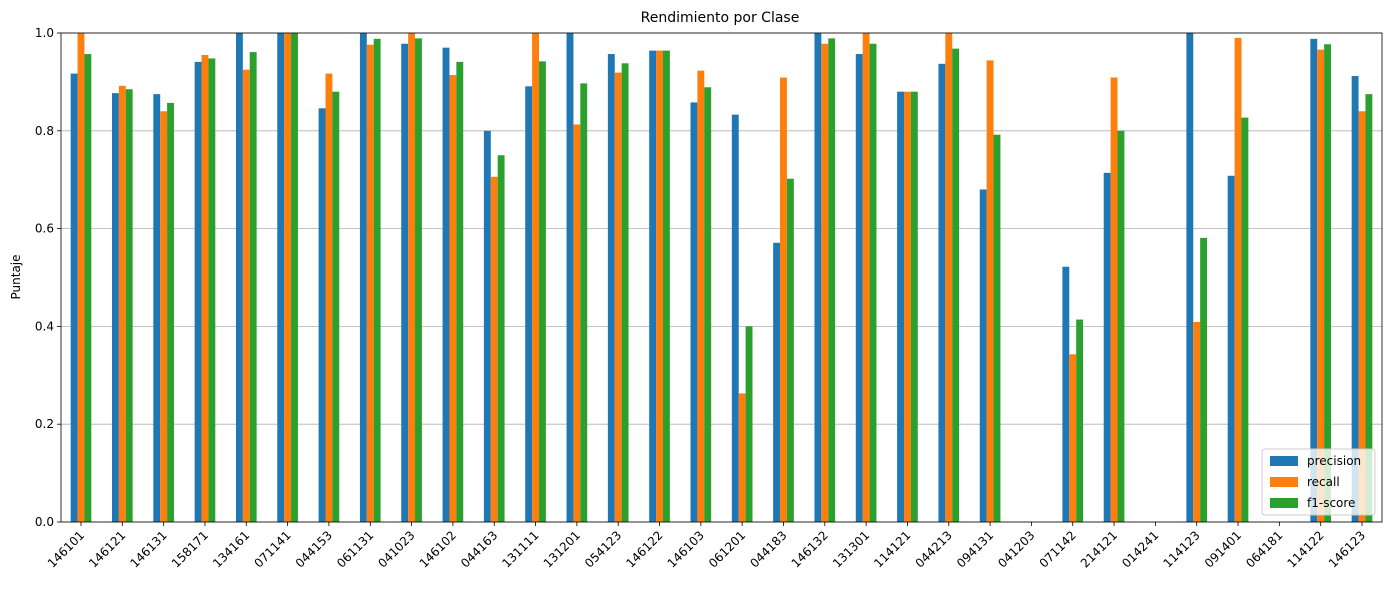 This screenshot has height=590, width=1389. Describe the element at coordinates (1323, 482) in the screenshot. I see `legend-label: recall` at that location.